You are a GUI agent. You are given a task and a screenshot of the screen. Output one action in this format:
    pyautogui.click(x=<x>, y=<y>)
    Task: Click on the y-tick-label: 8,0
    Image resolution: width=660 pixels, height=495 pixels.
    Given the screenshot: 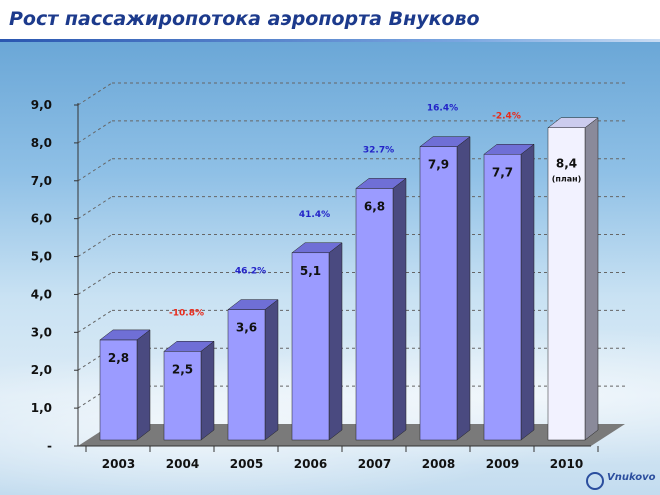 What is the action you would take?
    pyautogui.click(x=41, y=143)
    